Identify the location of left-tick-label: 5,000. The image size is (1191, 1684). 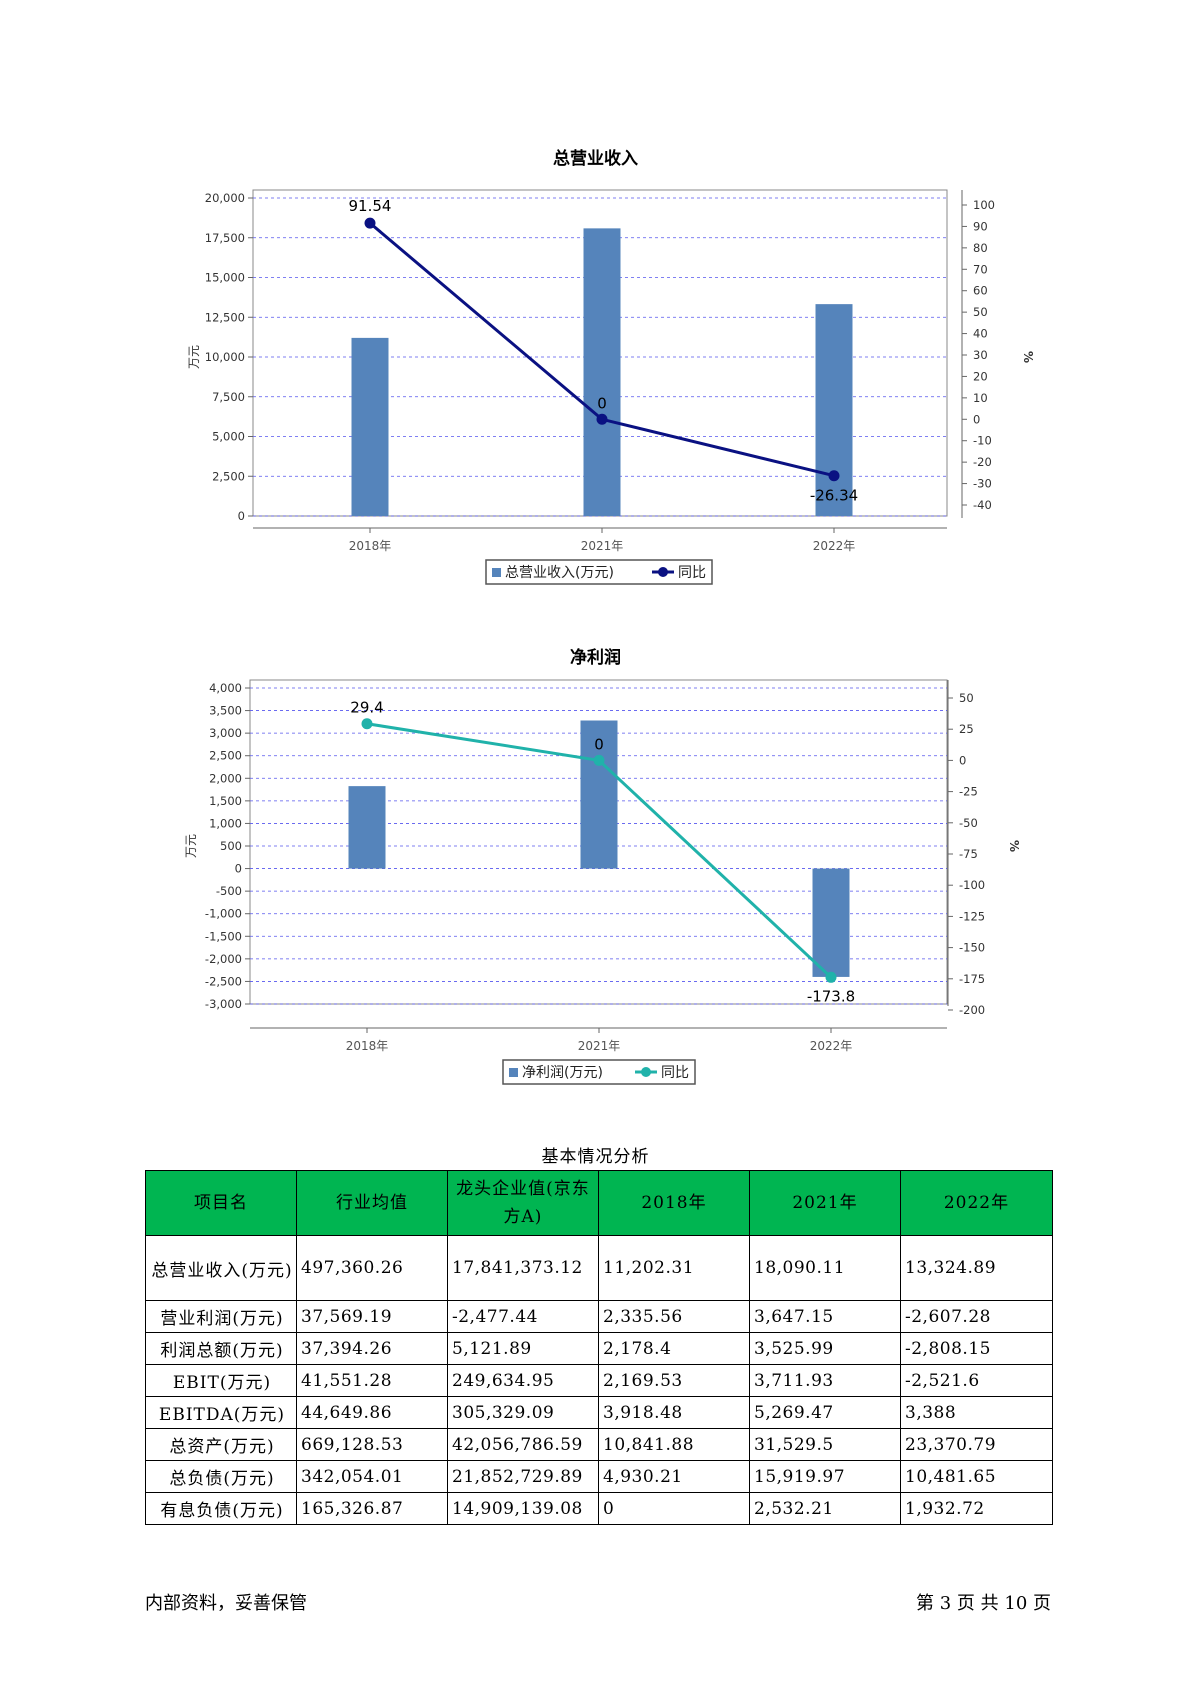
(228, 437).